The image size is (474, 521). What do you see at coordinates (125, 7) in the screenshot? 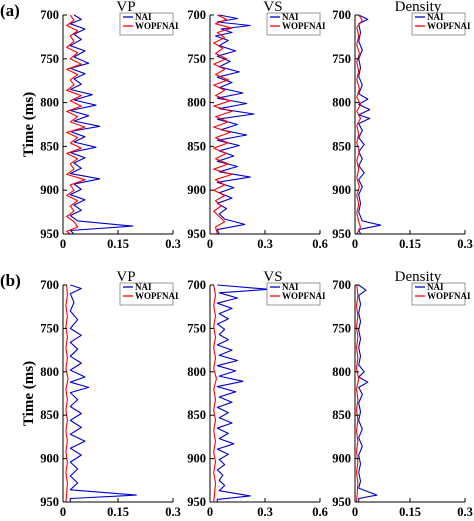
I see `subplot-title: VP` at bounding box center [125, 7].